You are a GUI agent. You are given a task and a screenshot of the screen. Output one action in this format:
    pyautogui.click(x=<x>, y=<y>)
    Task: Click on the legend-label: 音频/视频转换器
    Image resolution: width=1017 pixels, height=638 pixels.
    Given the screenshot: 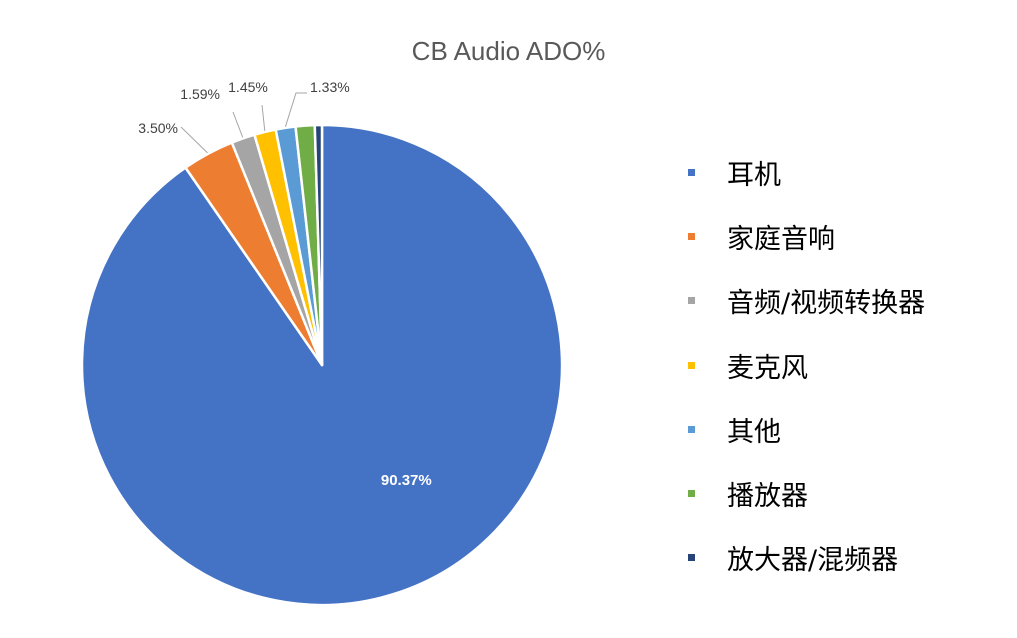 What is the action you would take?
    pyautogui.click(x=826, y=304)
    